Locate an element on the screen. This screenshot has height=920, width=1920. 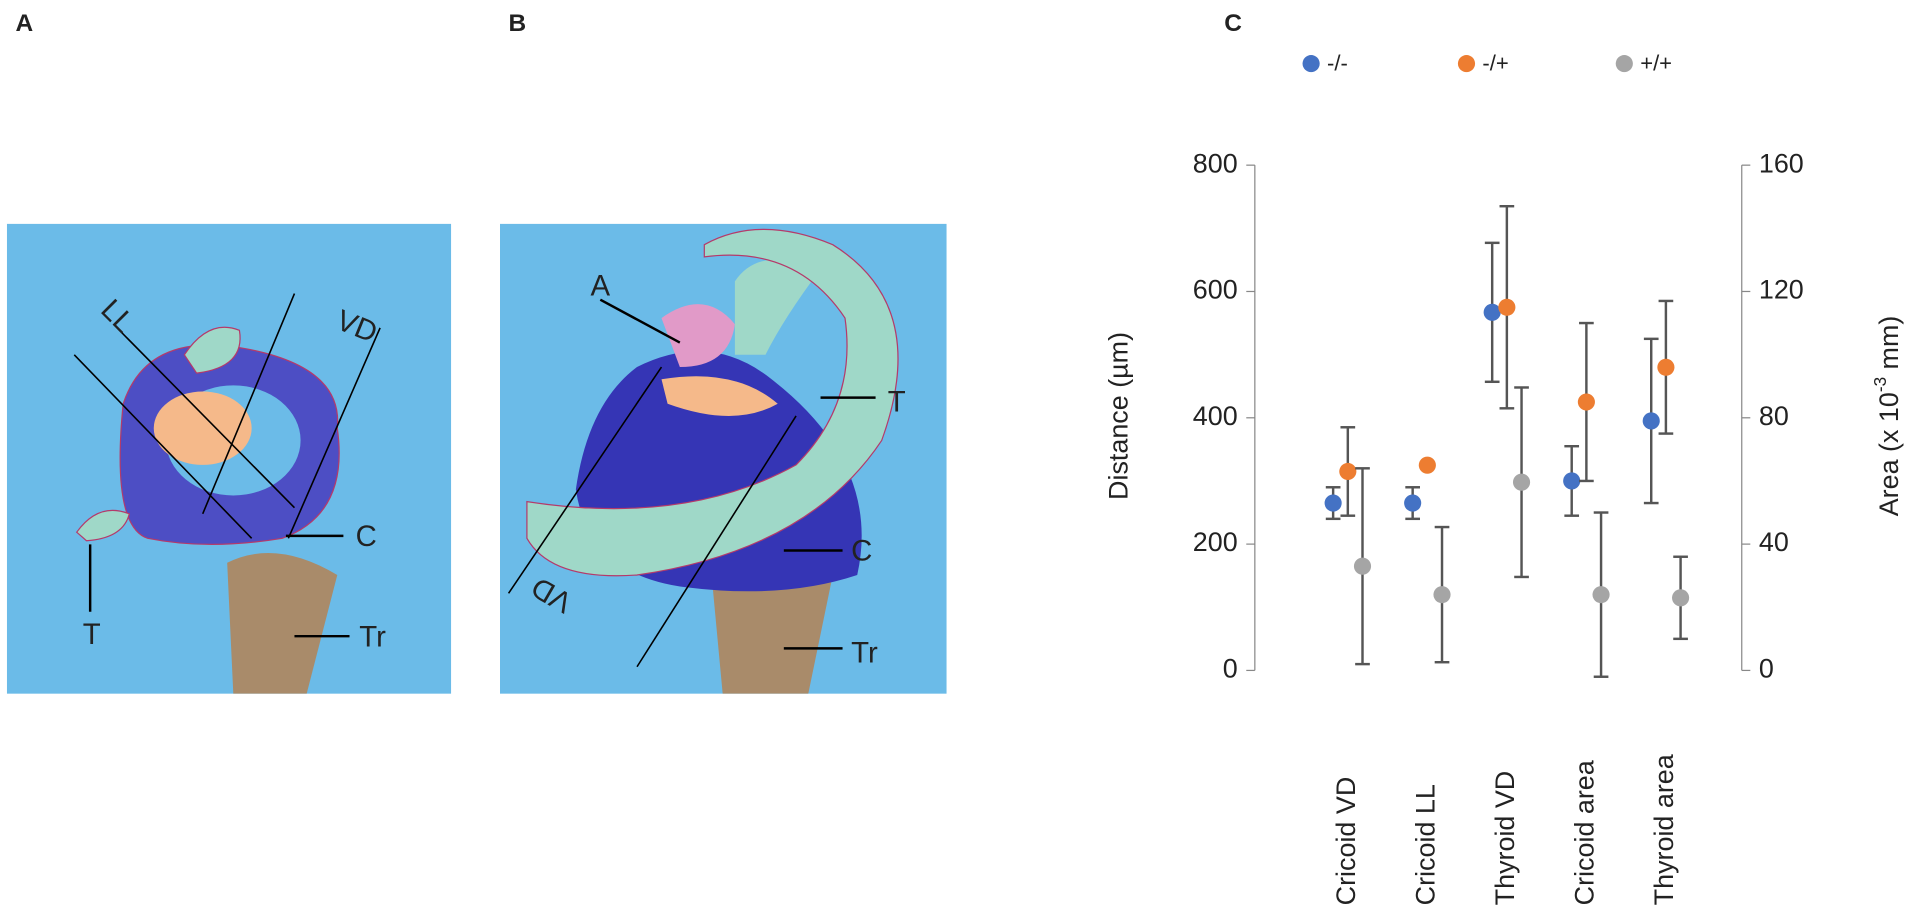
y-tick-label: 800 is located at coordinates (1215, 163).